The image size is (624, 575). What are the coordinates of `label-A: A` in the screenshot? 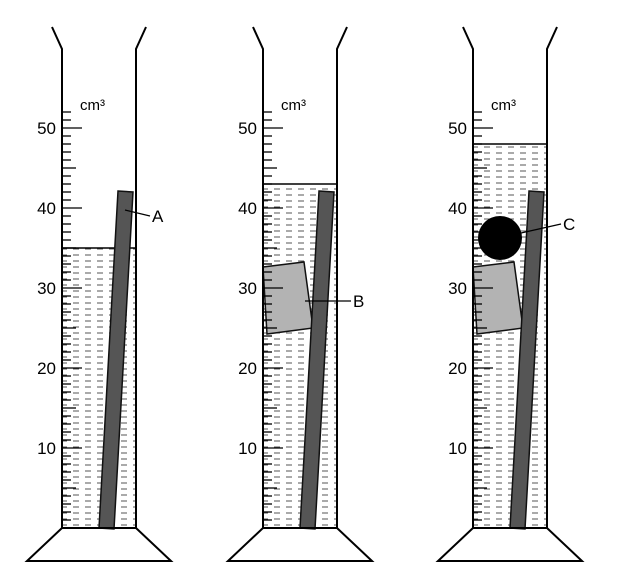 It's located at (158, 216).